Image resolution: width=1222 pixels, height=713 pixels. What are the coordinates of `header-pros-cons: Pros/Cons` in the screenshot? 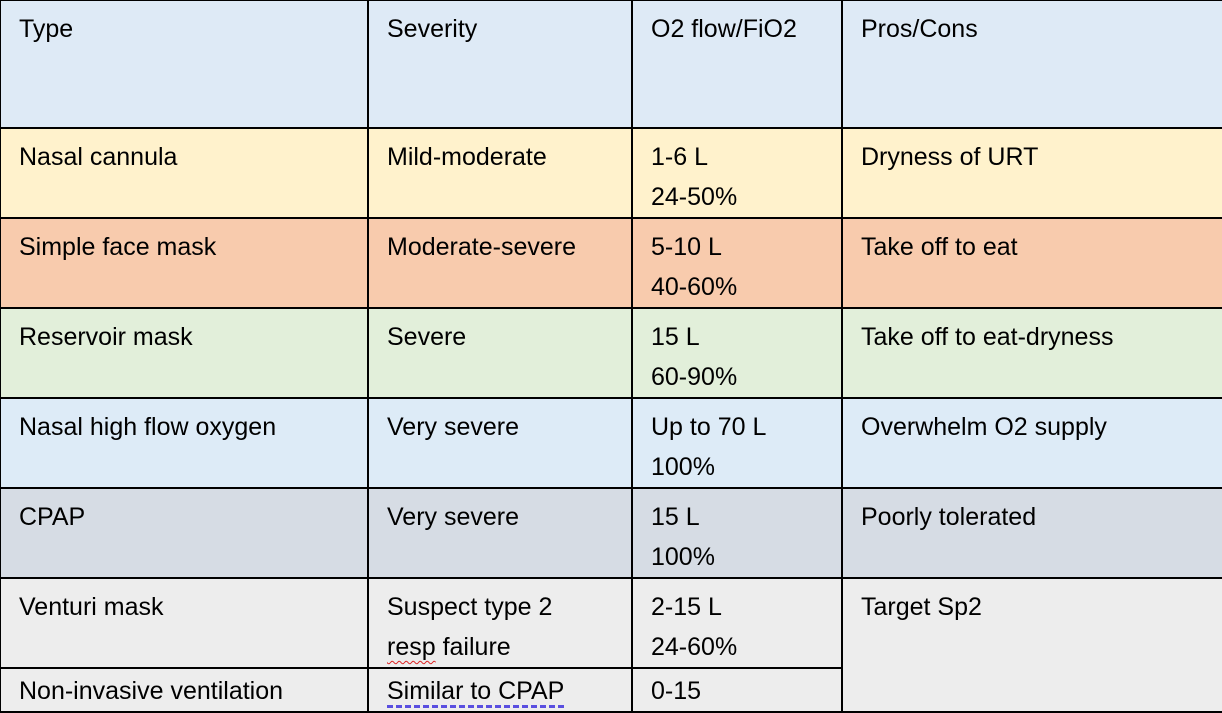 It's located at (1031, 64).